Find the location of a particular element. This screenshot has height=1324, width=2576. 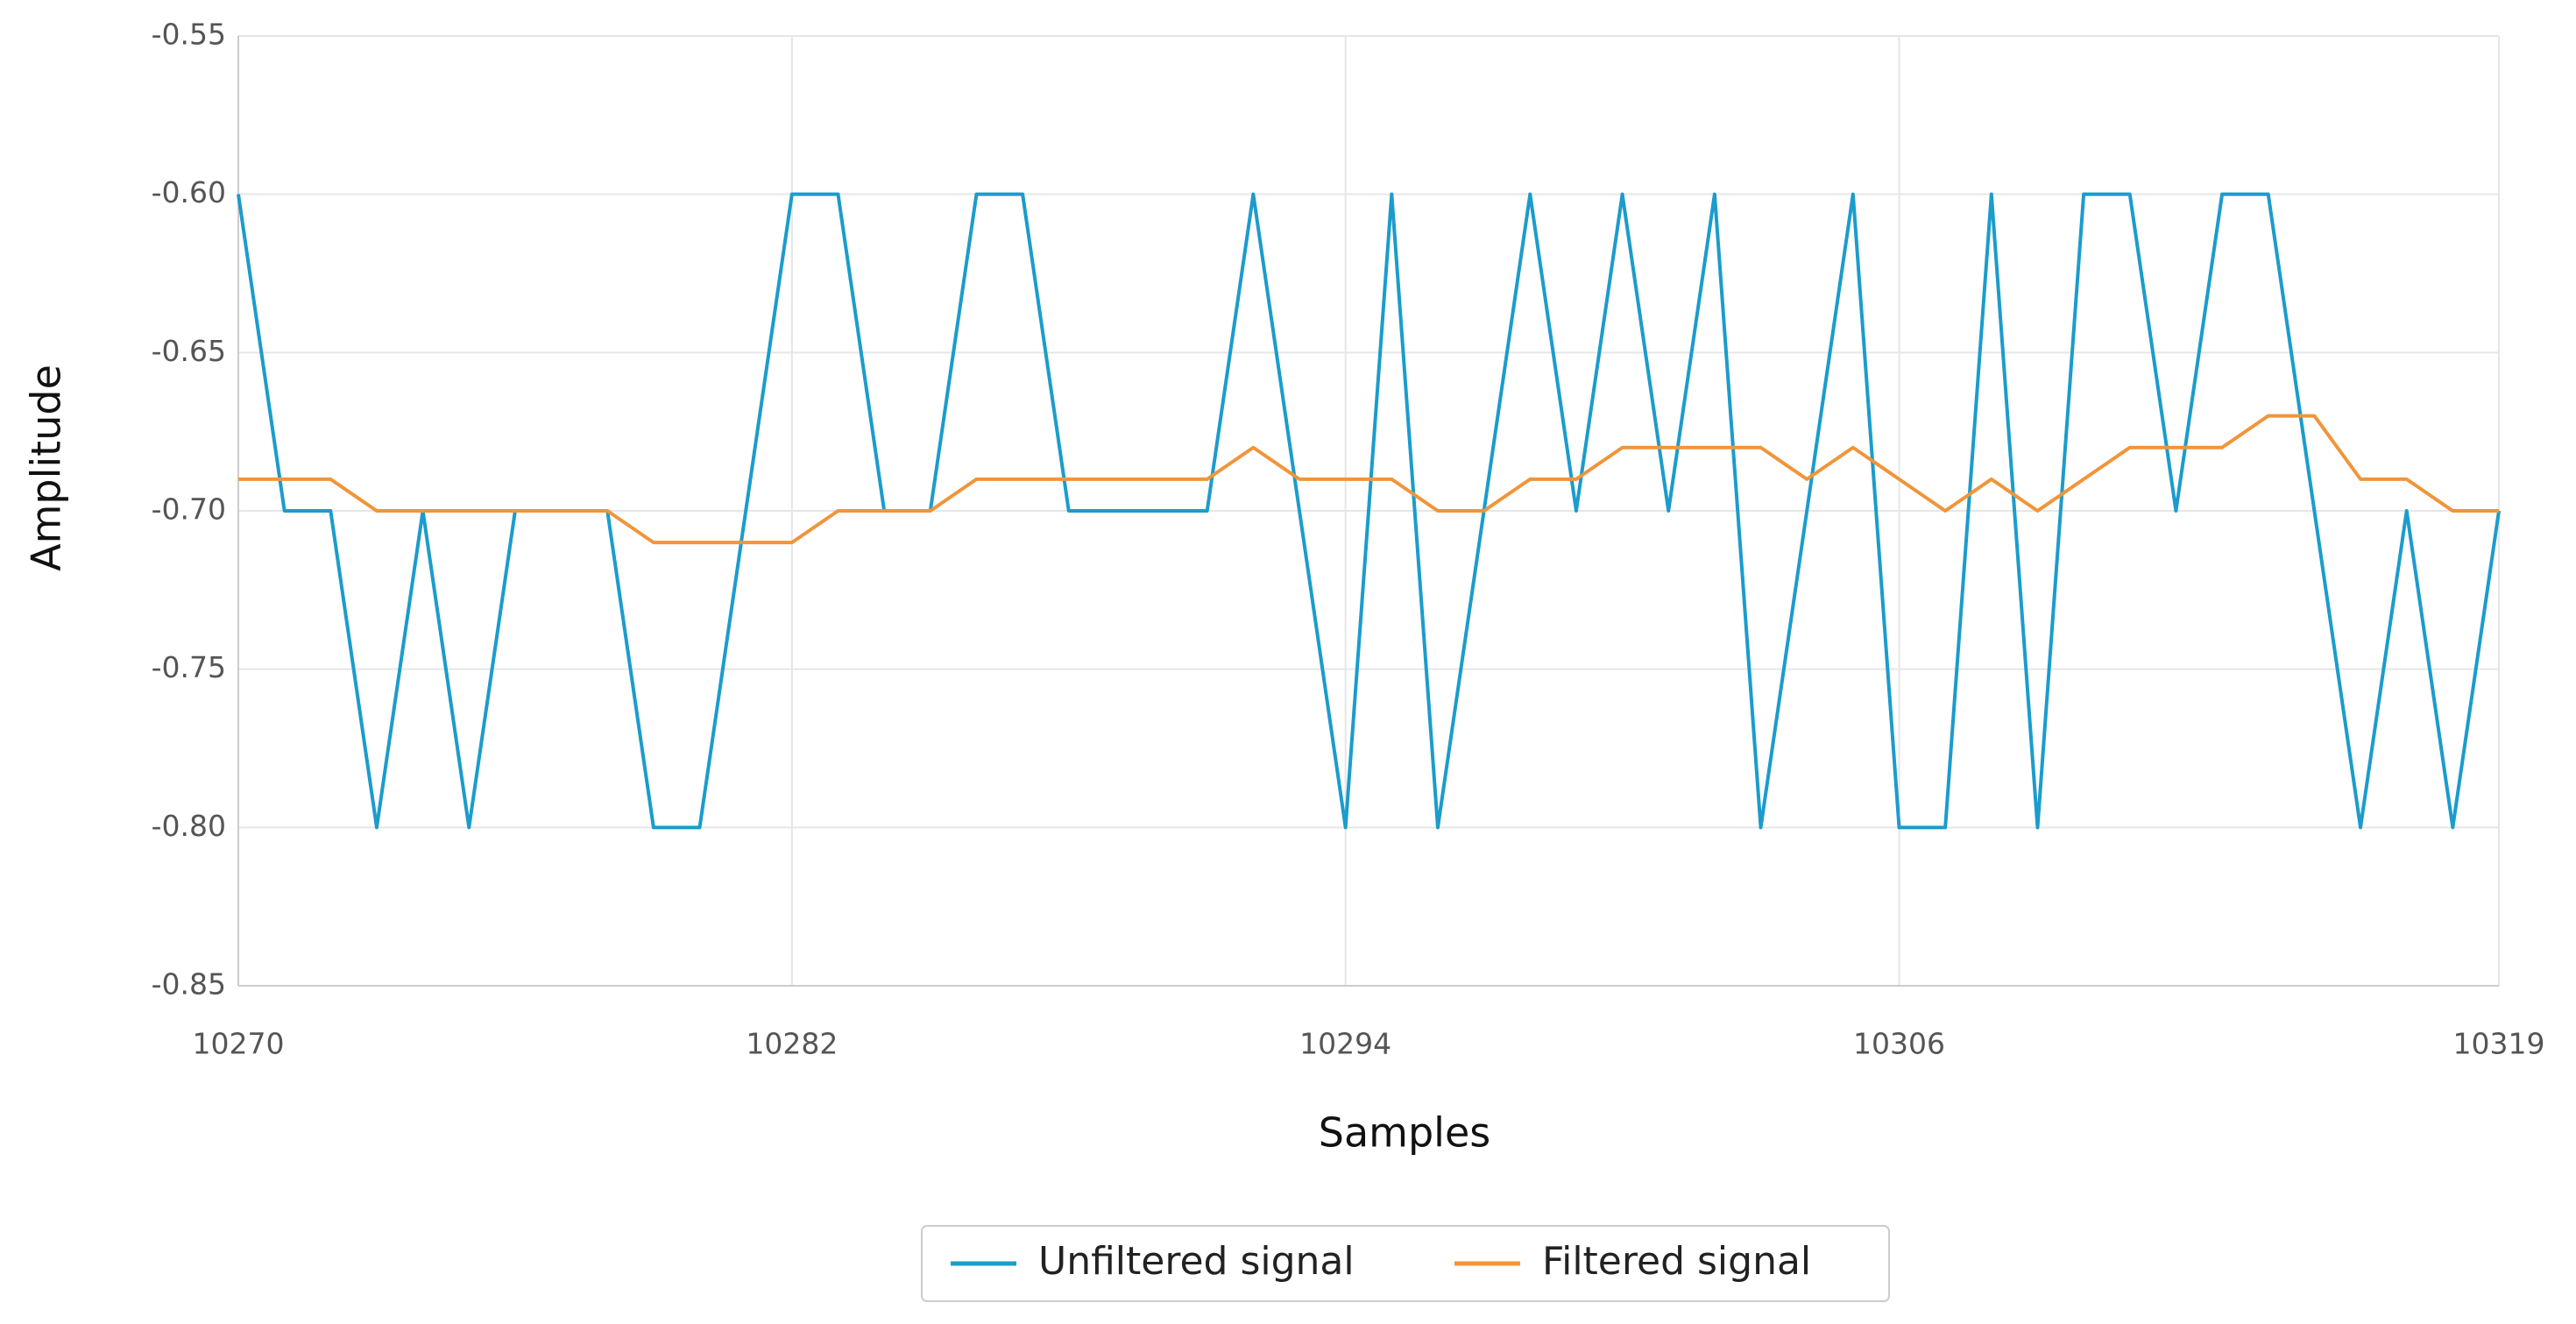

legend-box is located at coordinates (1405, 1263).